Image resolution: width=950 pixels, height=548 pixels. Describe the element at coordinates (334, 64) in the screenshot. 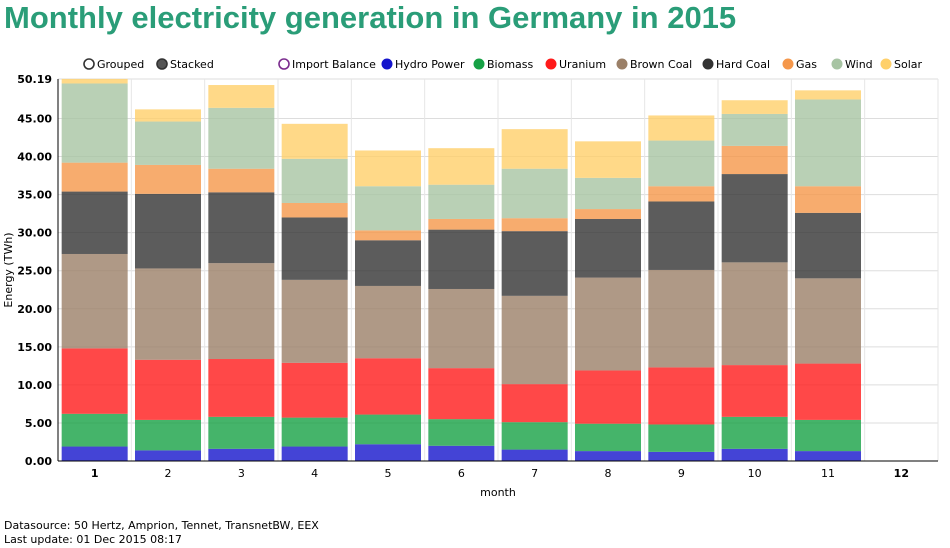

I see `legend-label: Import Balance` at that location.